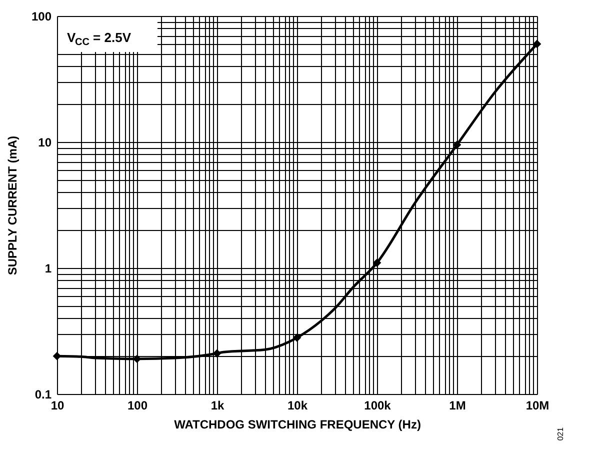 Image resolution: width=595 pixels, height=456 pixels. Describe the element at coordinates (297, 405) in the screenshot. I see `x-tick-label: 10k` at that location.